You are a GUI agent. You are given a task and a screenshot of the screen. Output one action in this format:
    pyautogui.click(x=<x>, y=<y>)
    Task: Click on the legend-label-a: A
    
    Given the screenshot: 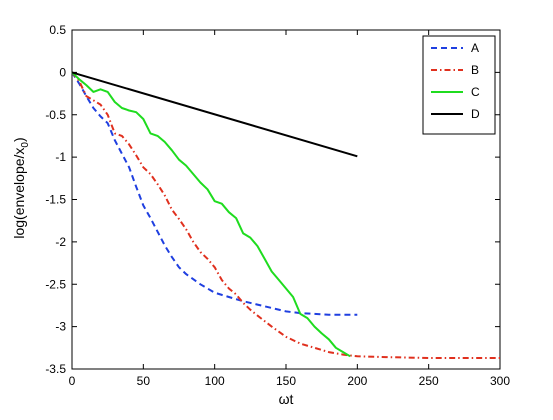 What is the action you would take?
    pyautogui.click(x=475, y=48)
    